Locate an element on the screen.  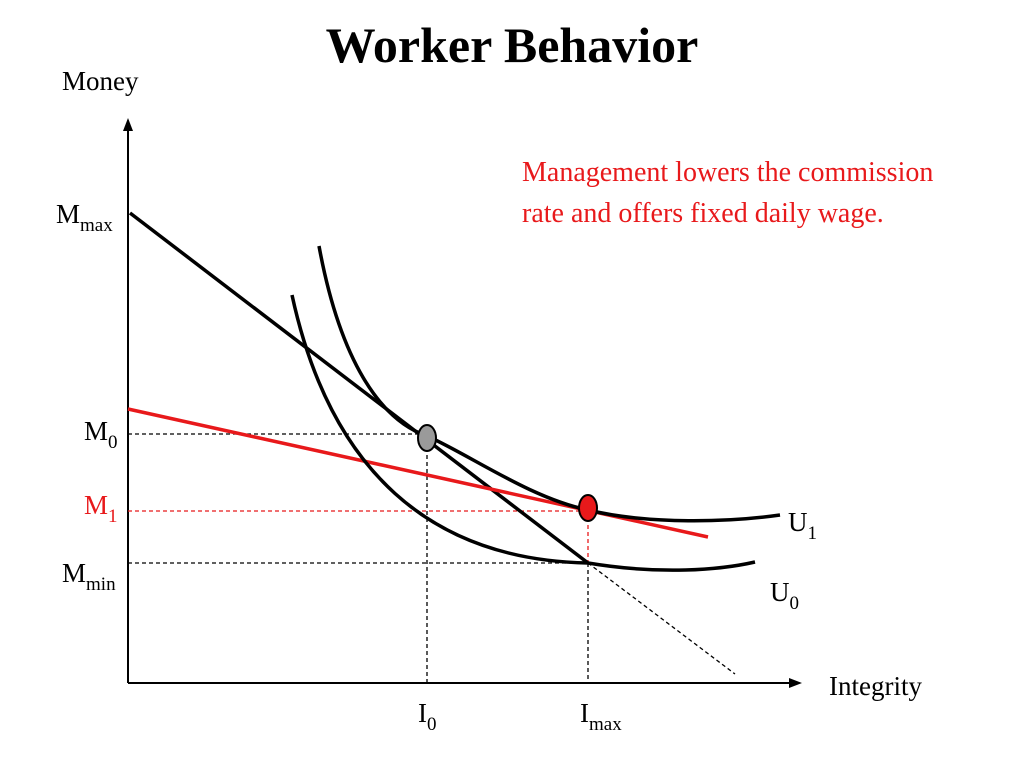
budget-line-extension is located at coordinates (661, 618).